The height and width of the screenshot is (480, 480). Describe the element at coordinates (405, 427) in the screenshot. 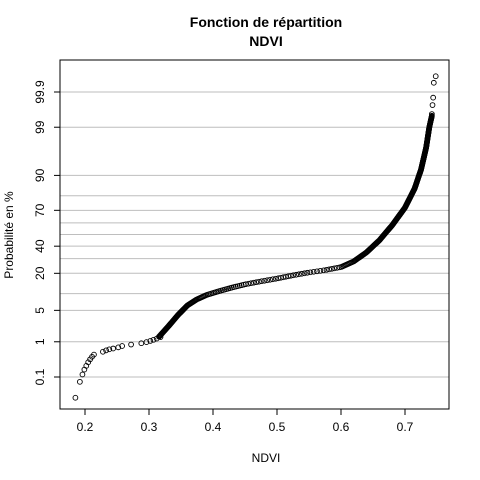

I see `x-tick-label: 0.7` at that location.